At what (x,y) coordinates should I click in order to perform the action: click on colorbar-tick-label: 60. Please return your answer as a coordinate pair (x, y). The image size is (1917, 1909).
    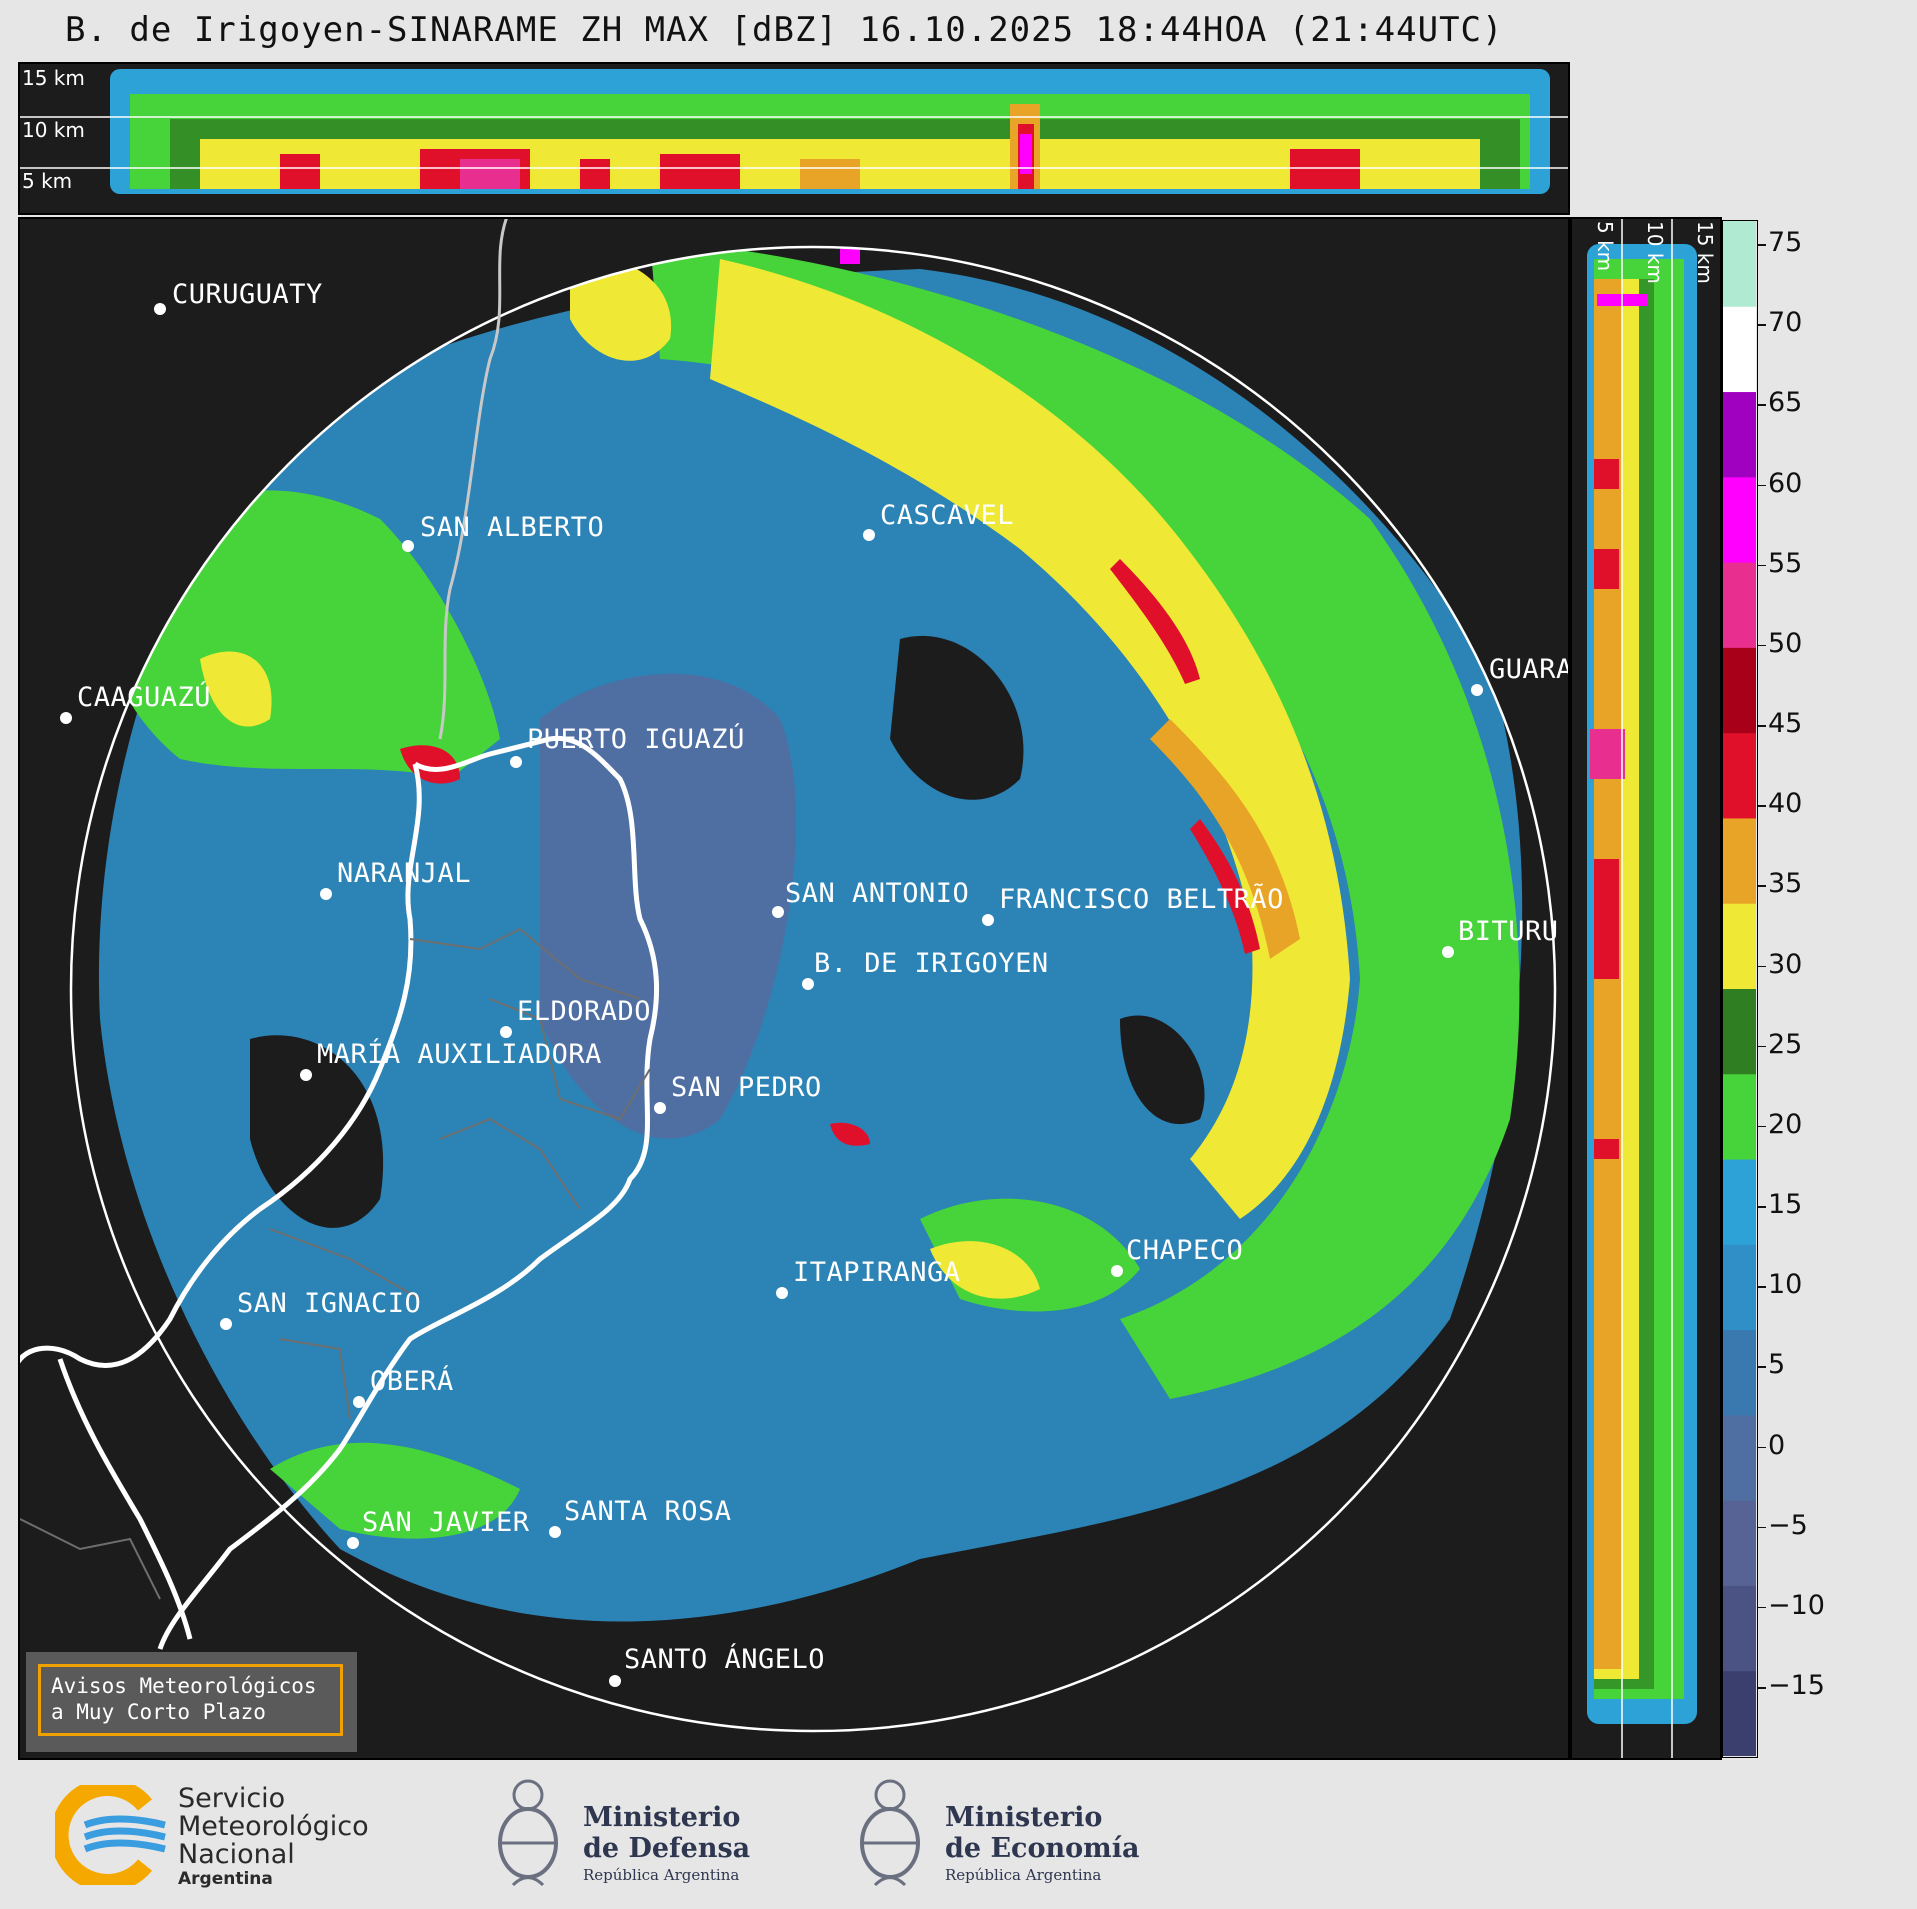
    Looking at the image, I should click on (1785, 483).